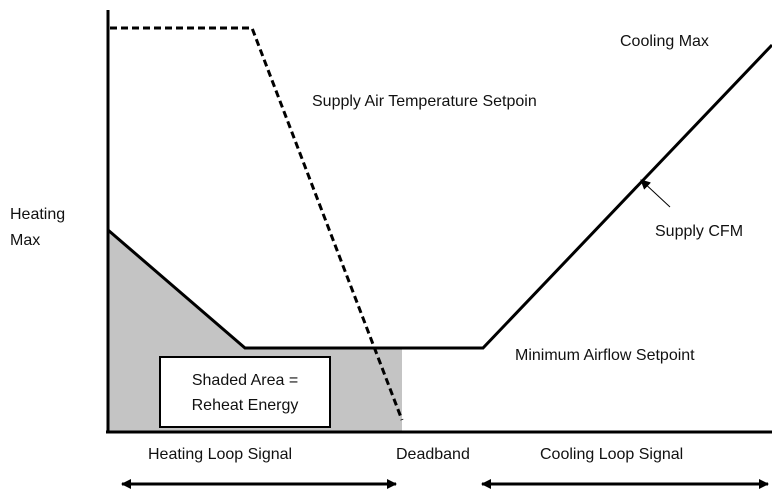 This screenshot has height=491, width=772. I want to click on curve-label: Supply Air Temperature Setpoin, so click(424, 101).